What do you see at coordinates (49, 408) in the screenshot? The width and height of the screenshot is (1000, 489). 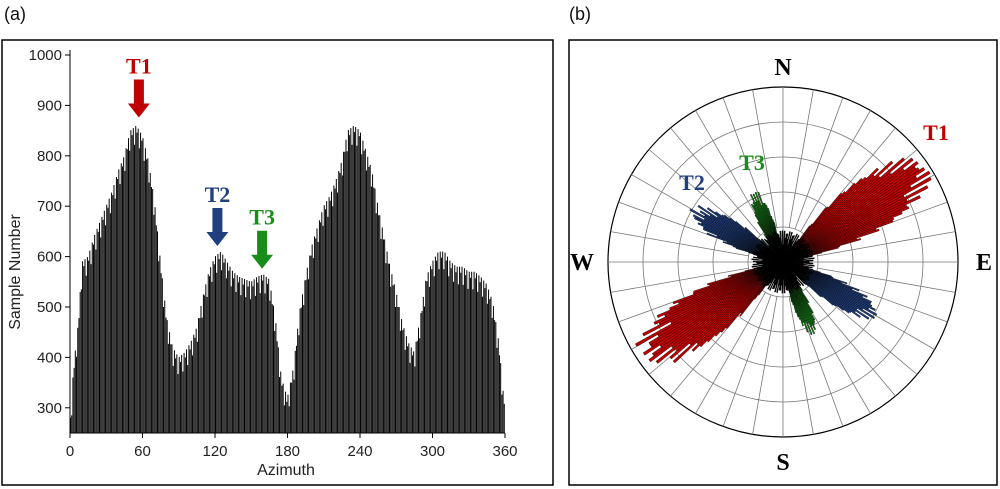 I see `y-tick-label: 300` at bounding box center [49, 408].